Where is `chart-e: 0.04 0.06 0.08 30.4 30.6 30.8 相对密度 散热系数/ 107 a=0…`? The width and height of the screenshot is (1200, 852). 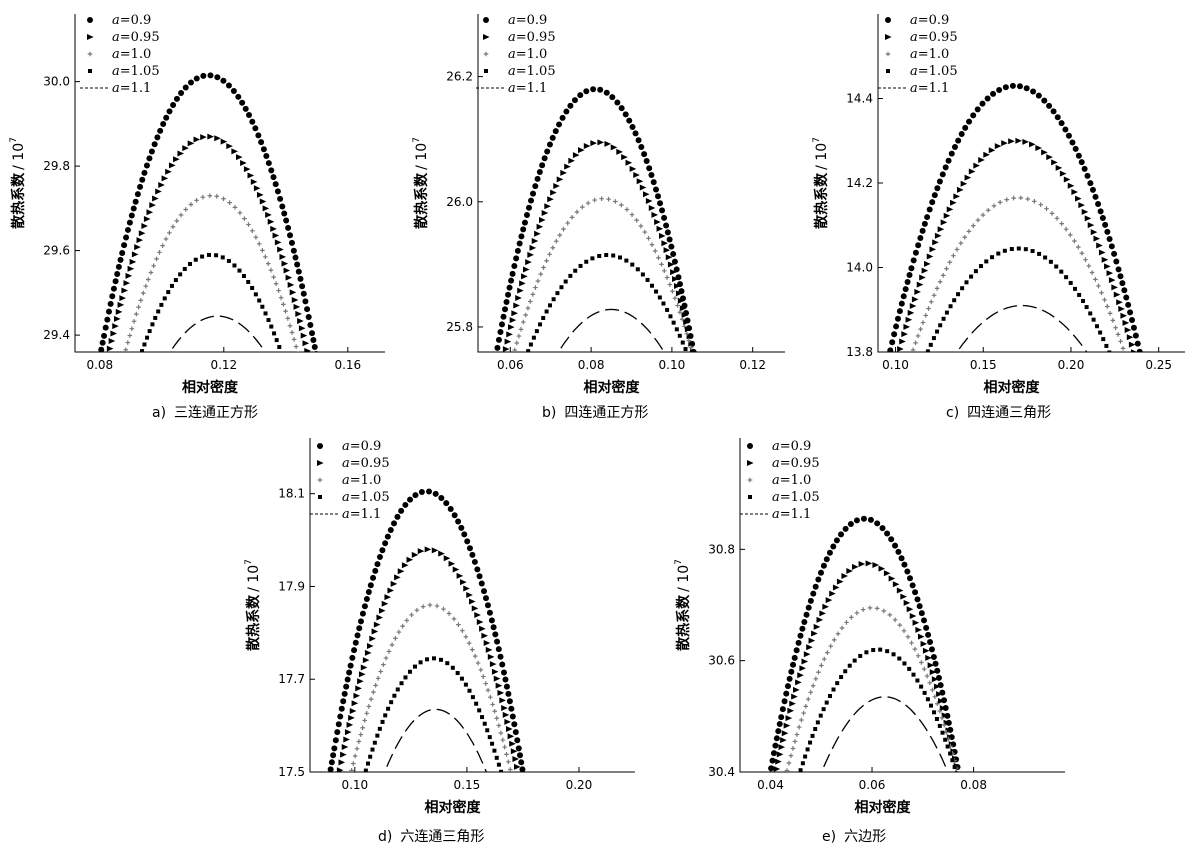
chart-e: 0.04 0.06 0.08 30.4 30.6 30.8 相对密度 散热系数/ 107 a=0… is located at coordinates (869, 627).